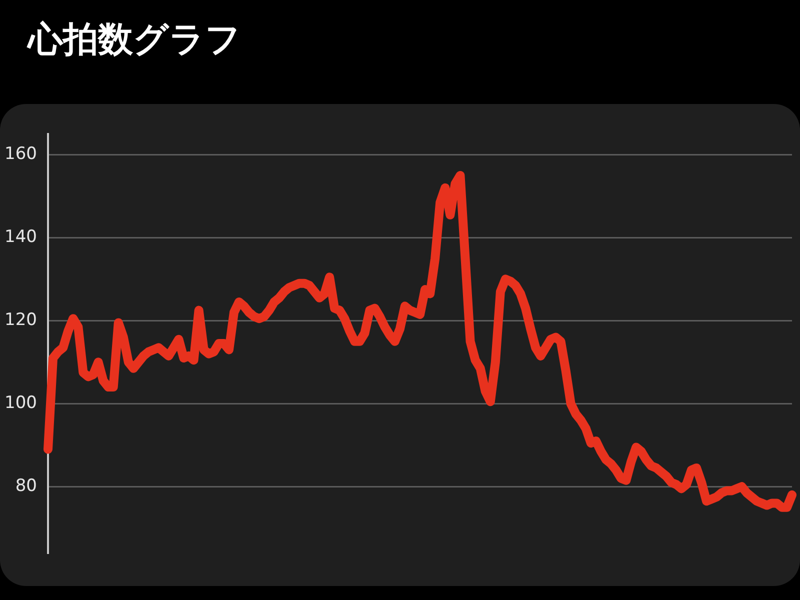 The height and width of the screenshot is (600, 800). I want to click on chart-title: 心拍数グラフ, so click(134, 40).